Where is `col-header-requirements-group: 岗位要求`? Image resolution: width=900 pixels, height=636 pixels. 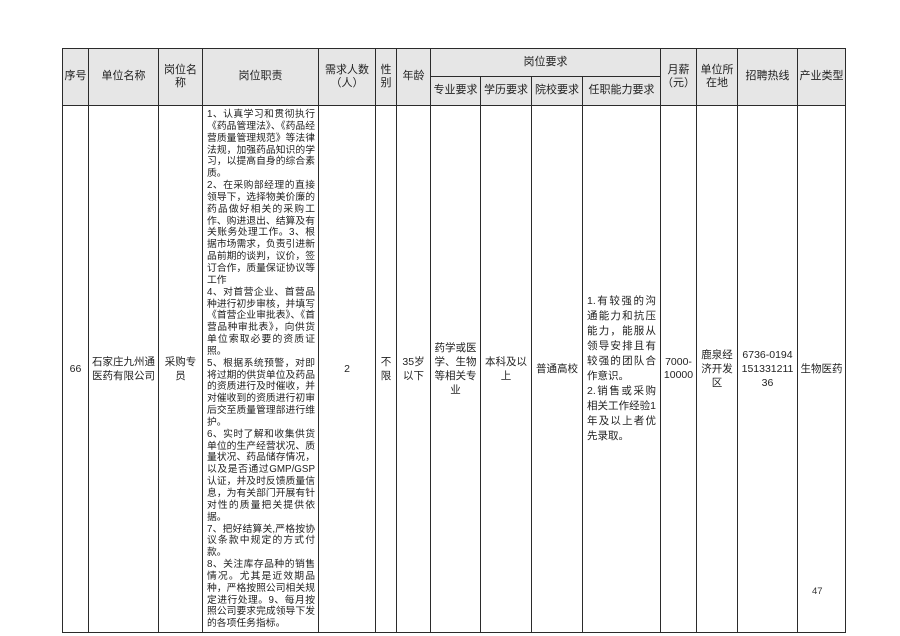 col-header-requirements-group: 岗位要求 is located at coordinates (545, 62).